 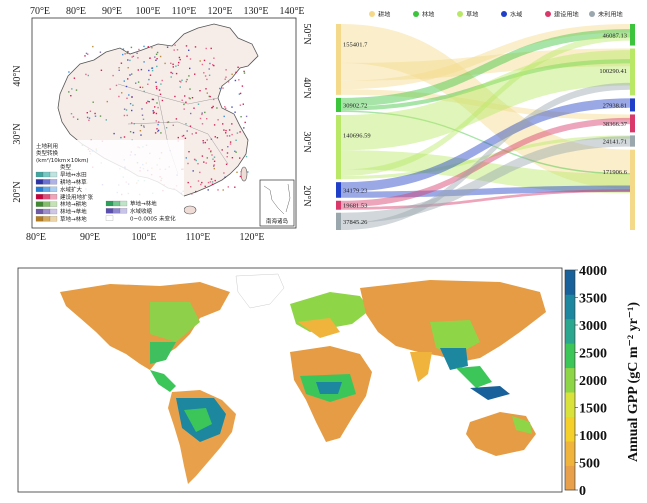 I want to click on legend-item-label: 草地→林地, so click(x=73, y=219).